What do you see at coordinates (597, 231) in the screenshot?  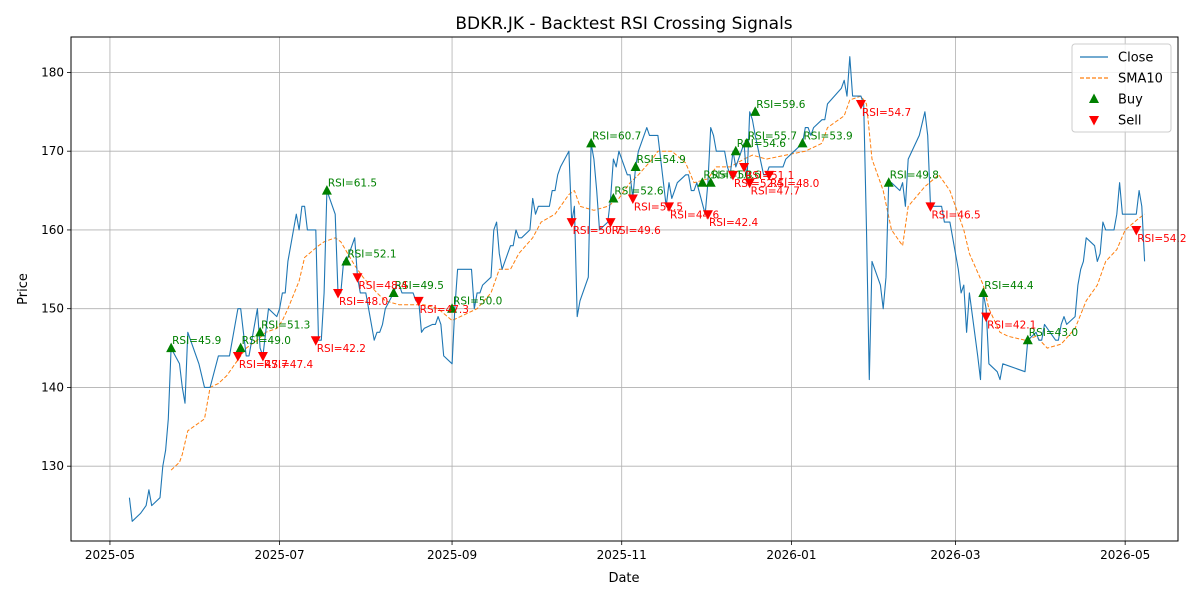 I see `sell-label: RSI=50.7` at bounding box center [597, 231].